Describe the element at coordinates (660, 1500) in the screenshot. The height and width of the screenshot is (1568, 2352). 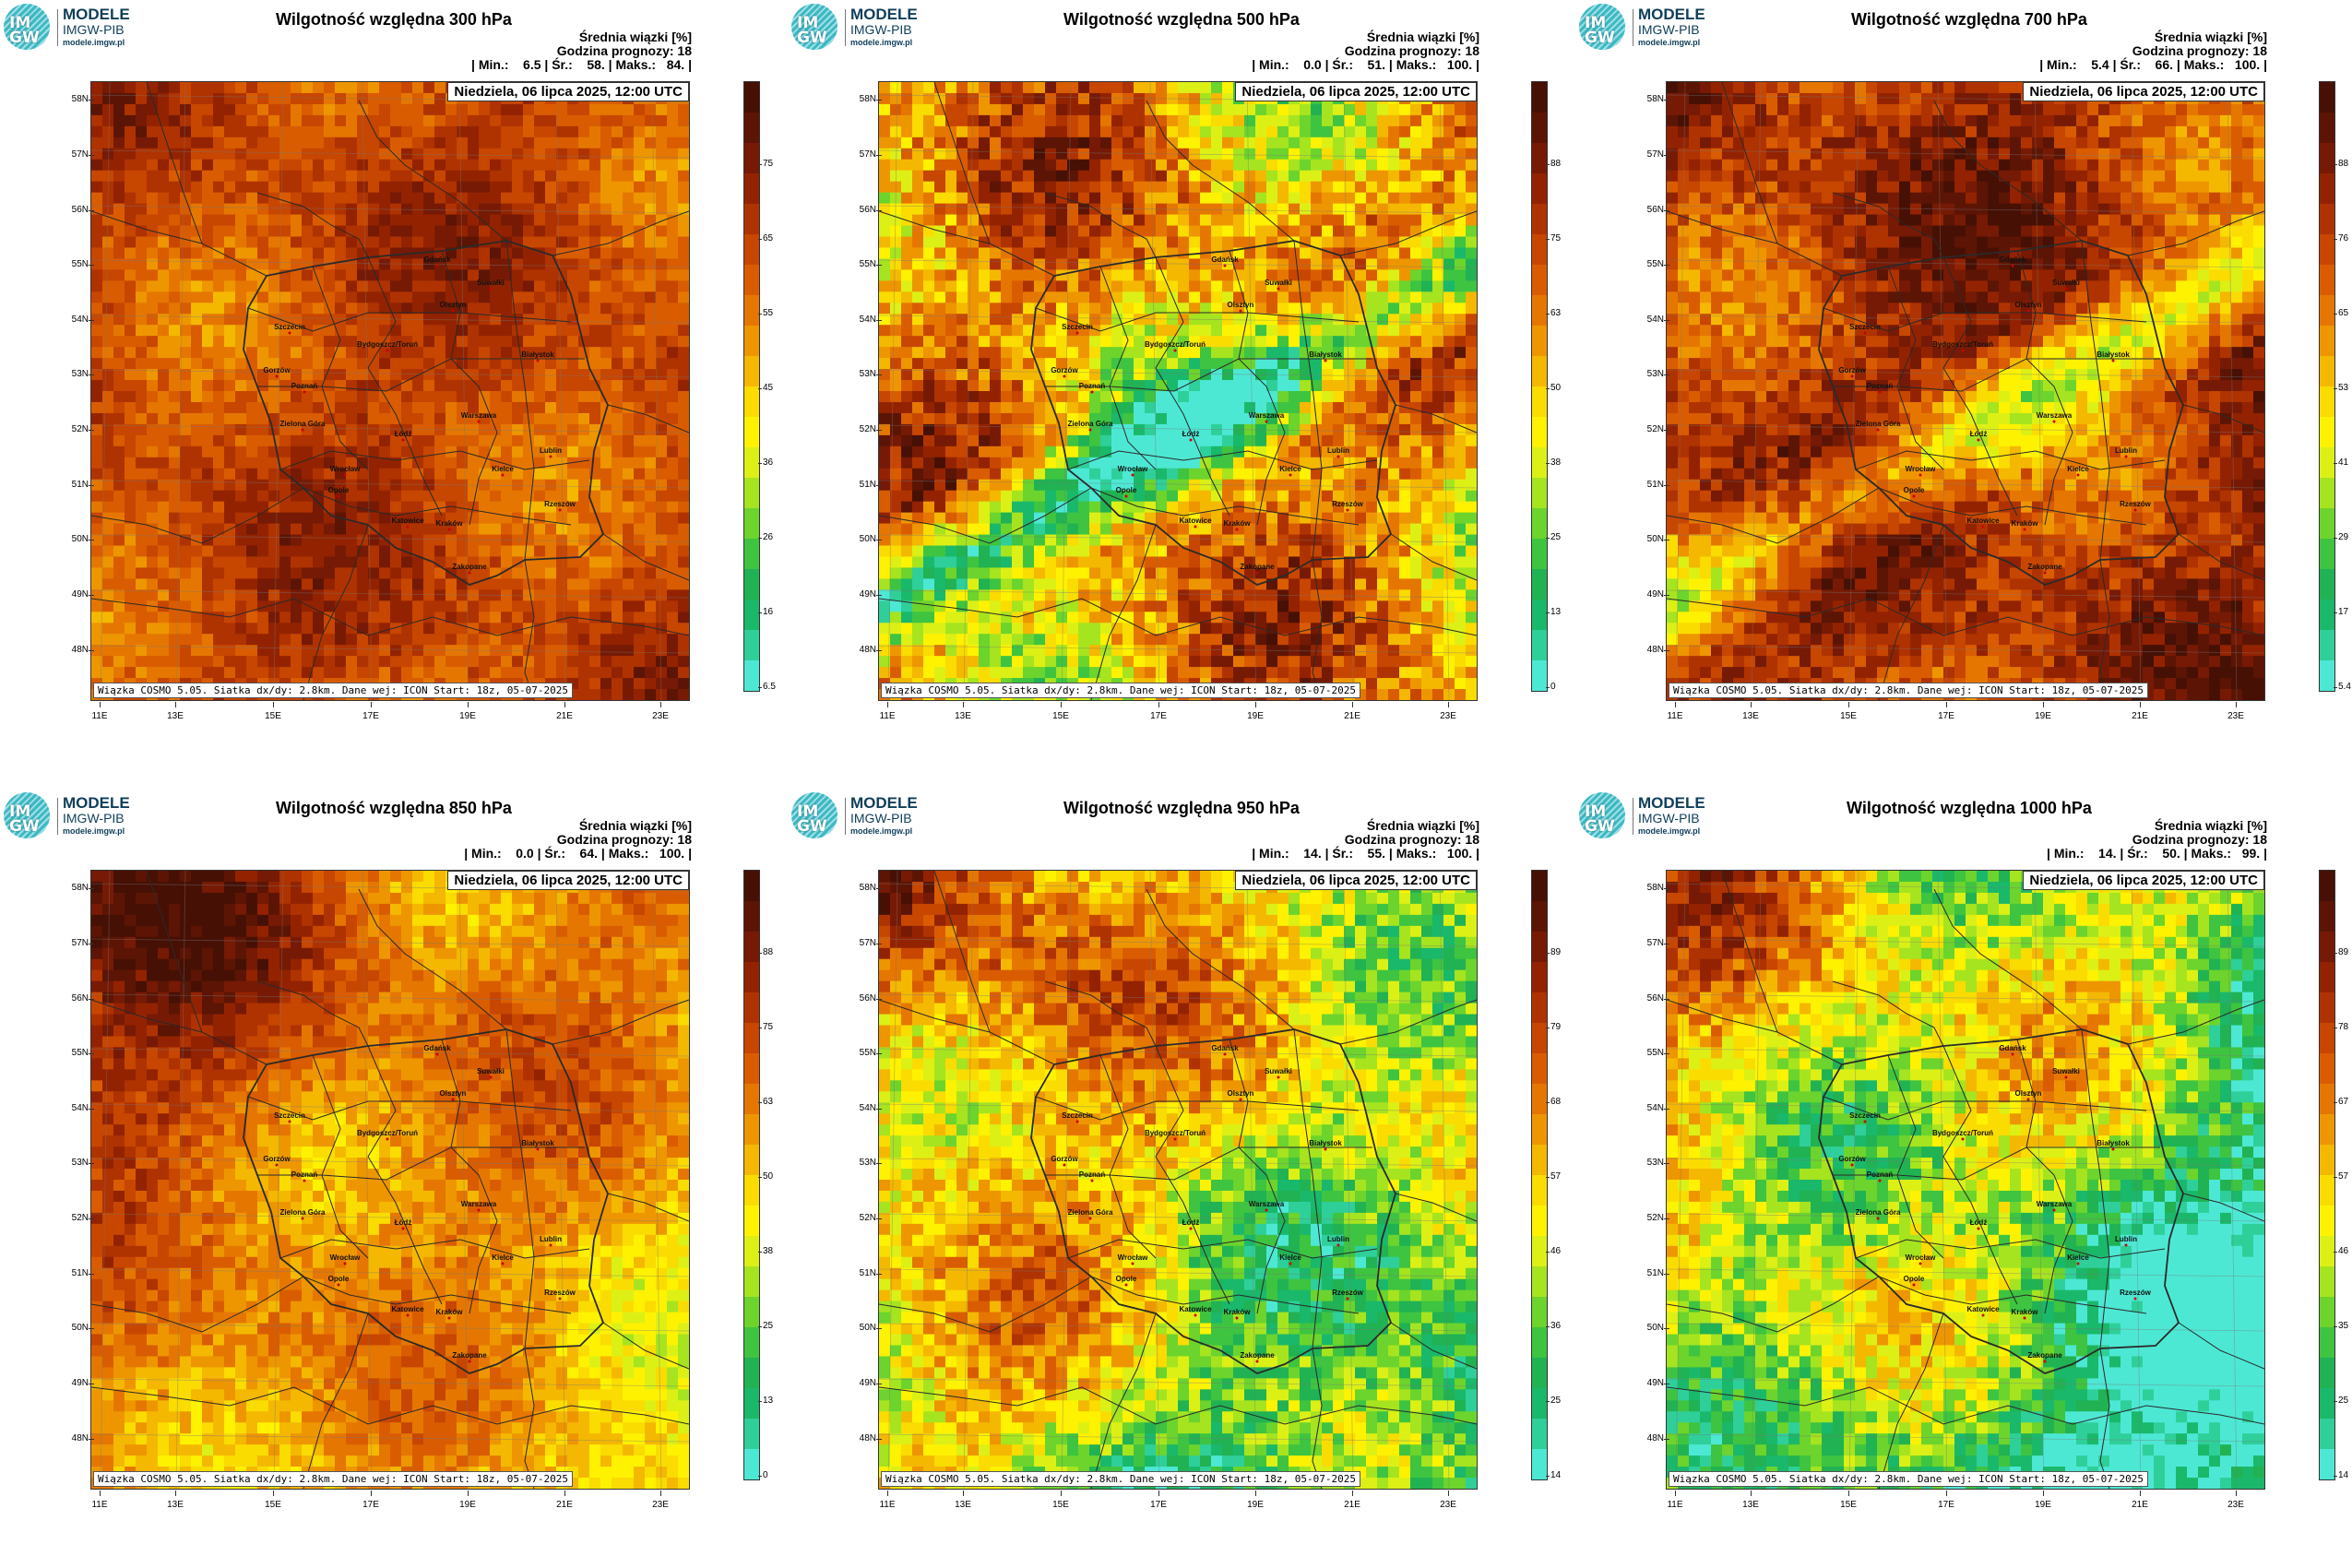
I see `longitude-label: 23E` at that location.